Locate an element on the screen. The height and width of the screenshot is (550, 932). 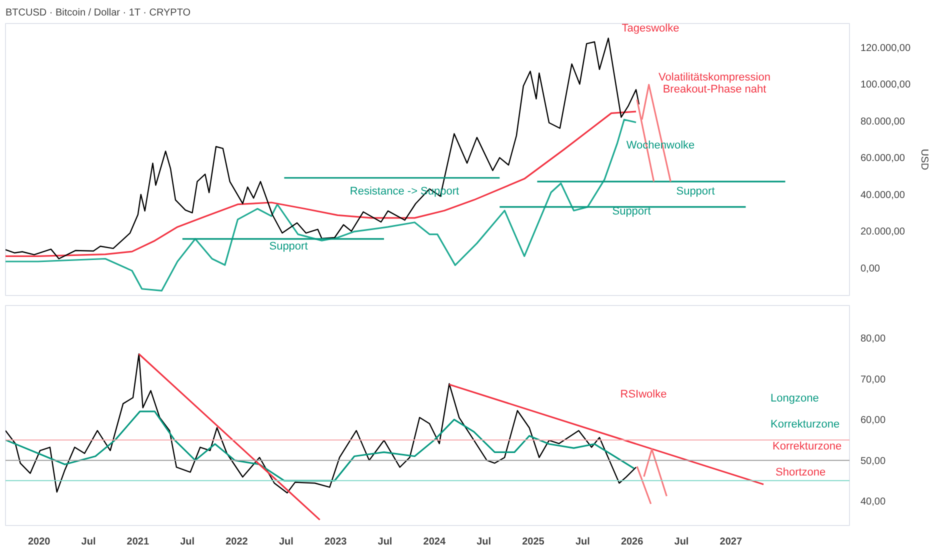
y-tick-label: 0,00 is located at coordinates (870, 268).